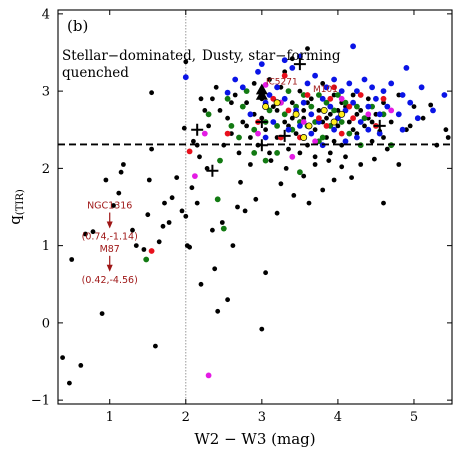 The width and height of the screenshot is (463, 463). What do you see at coordinates (109, 268) in the screenshot?
I see `annotation-arrow-head` at bounding box center [109, 268].